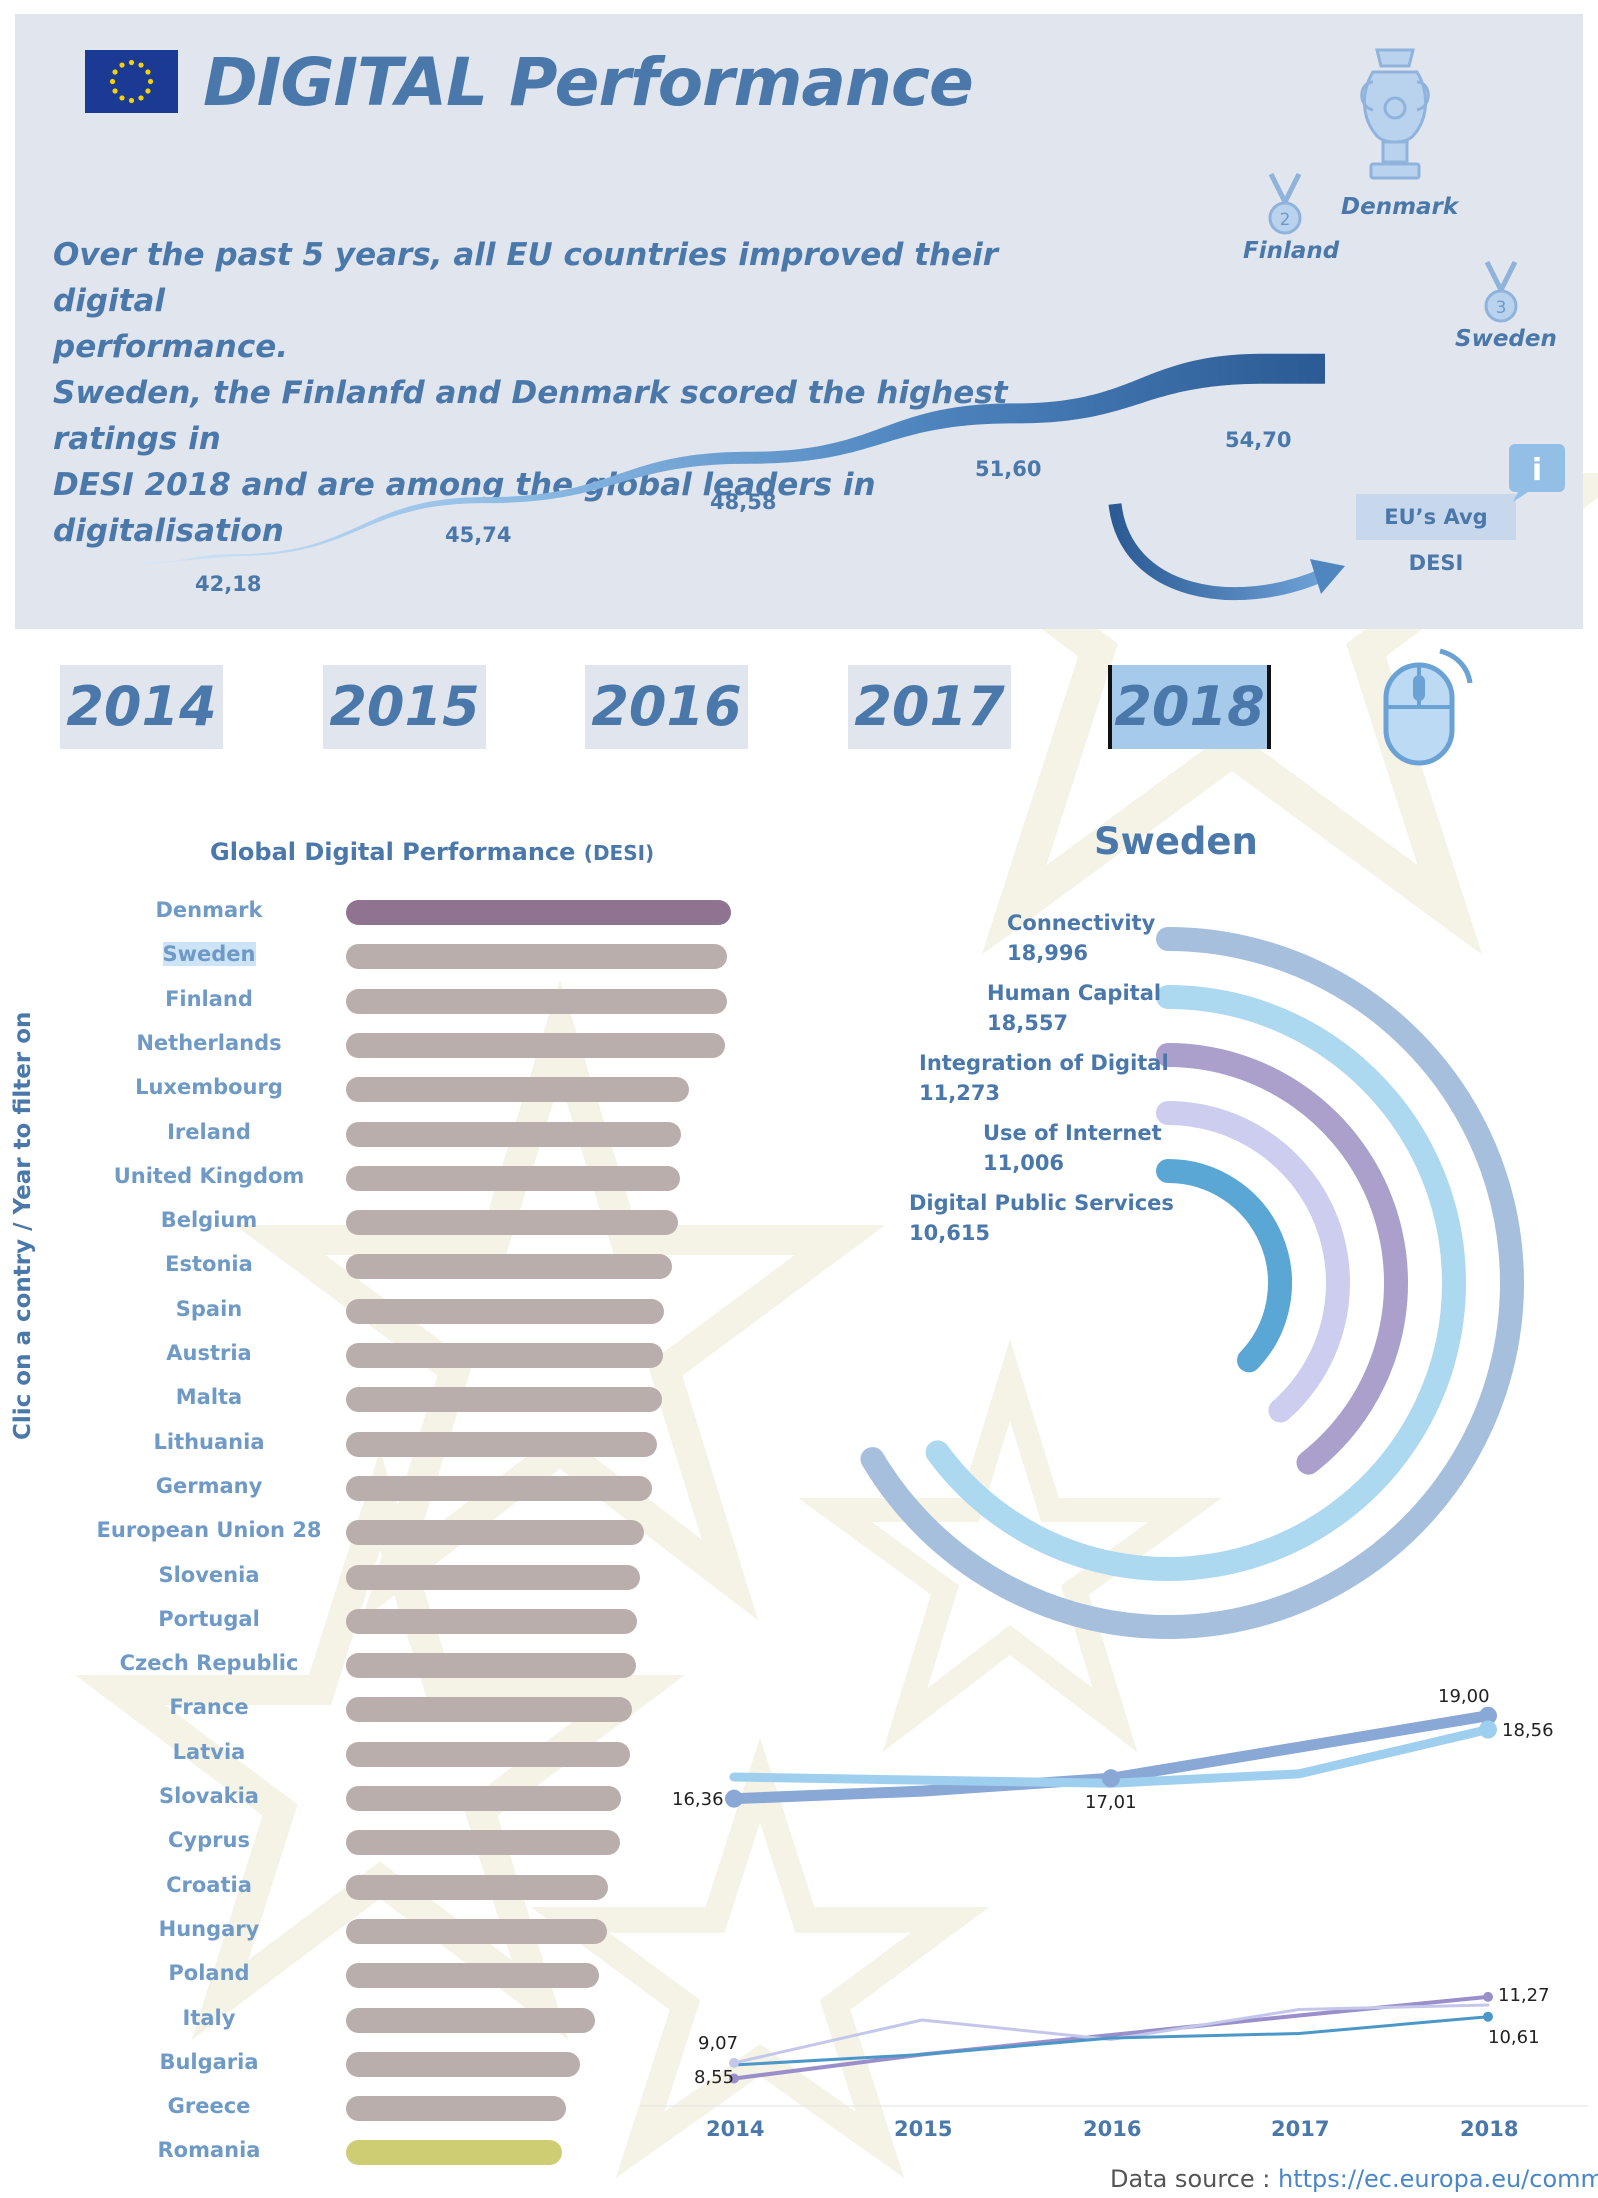 This screenshot has height=2198, width=1598. What do you see at coordinates (209, 1619) in the screenshot?
I see `country-label: Portugal` at bounding box center [209, 1619].